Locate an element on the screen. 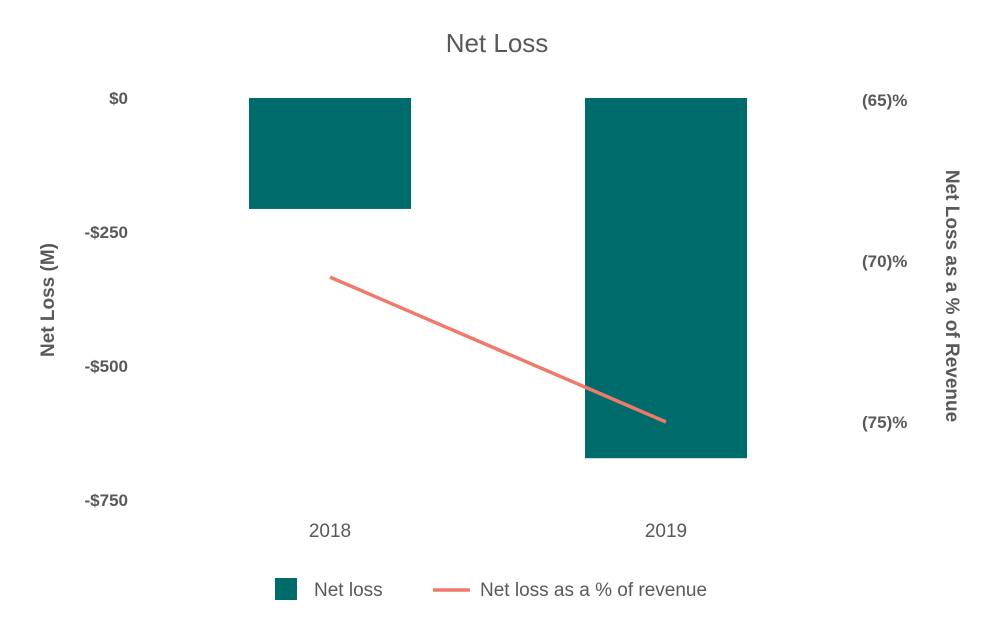 The image size is (1000, 640). left-tick-label: $0 is located at coordinates (118, 98).